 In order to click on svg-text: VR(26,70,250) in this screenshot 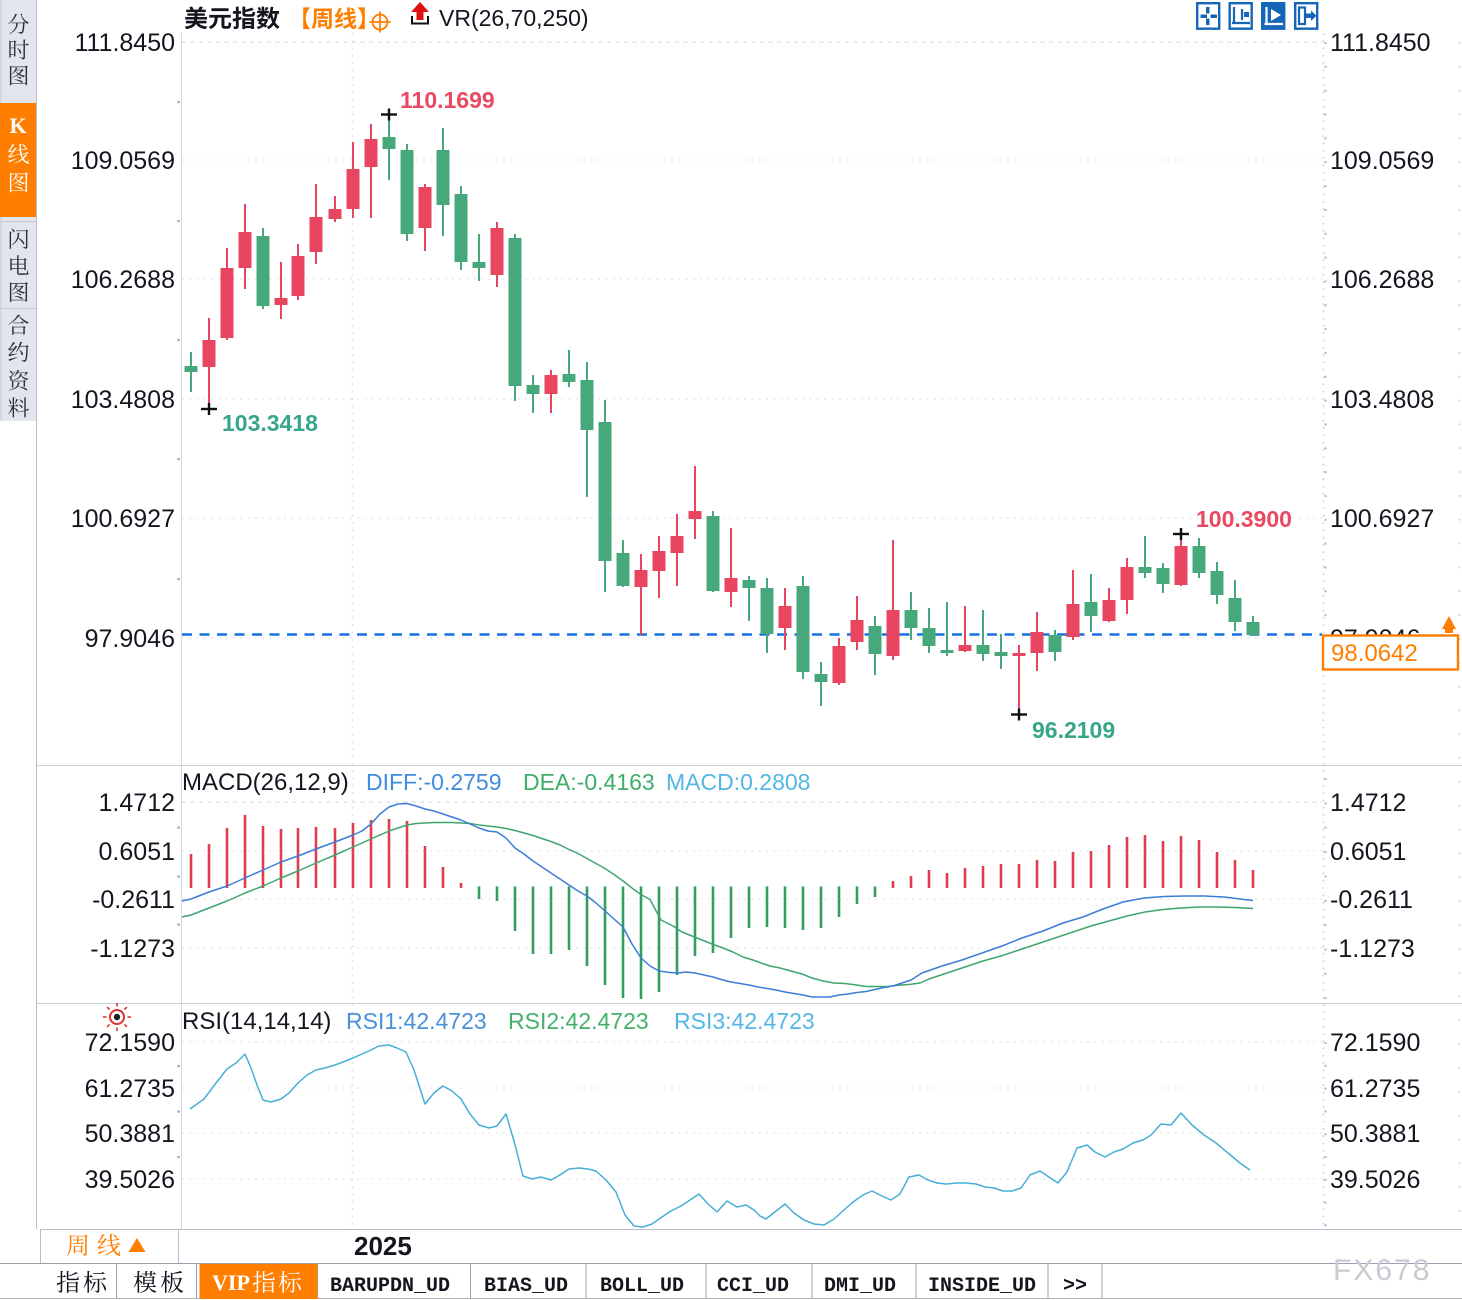, I will do `click(514, 18)`.